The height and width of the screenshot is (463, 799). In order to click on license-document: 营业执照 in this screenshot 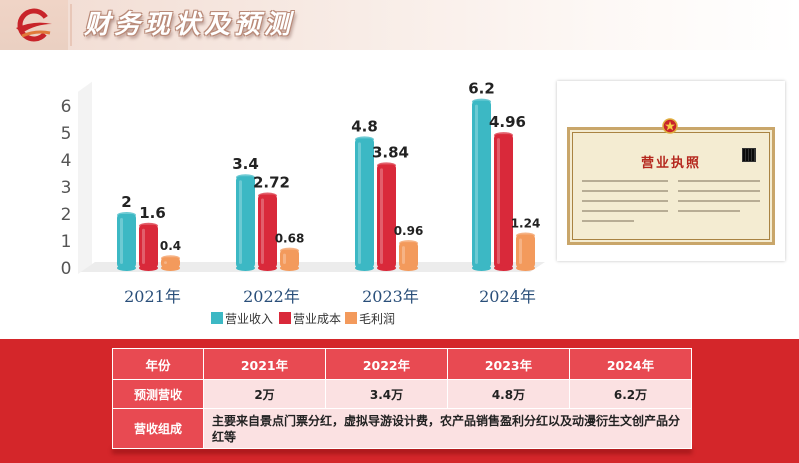, I will do `click(671, 181)`.